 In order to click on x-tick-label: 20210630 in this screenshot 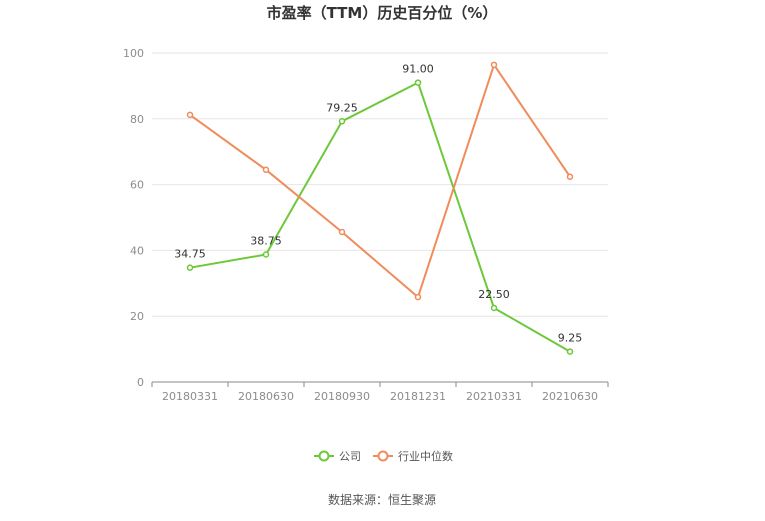, I will do `click(570, 396)`.